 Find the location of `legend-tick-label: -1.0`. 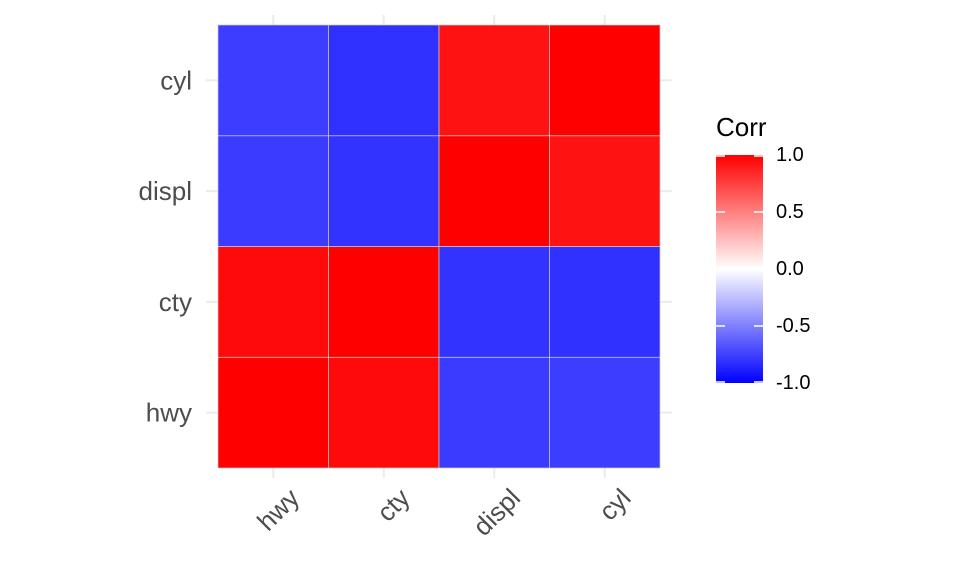

legend-tick-label: -1.0 is located at coordinates (793, 383).